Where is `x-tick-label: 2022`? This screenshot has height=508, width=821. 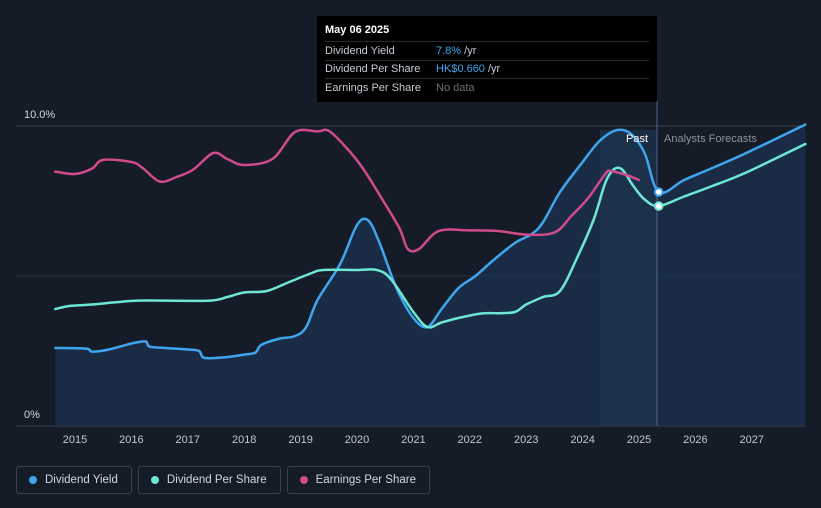 x-tick-label: 2022 is located at coordinates (470, 440).